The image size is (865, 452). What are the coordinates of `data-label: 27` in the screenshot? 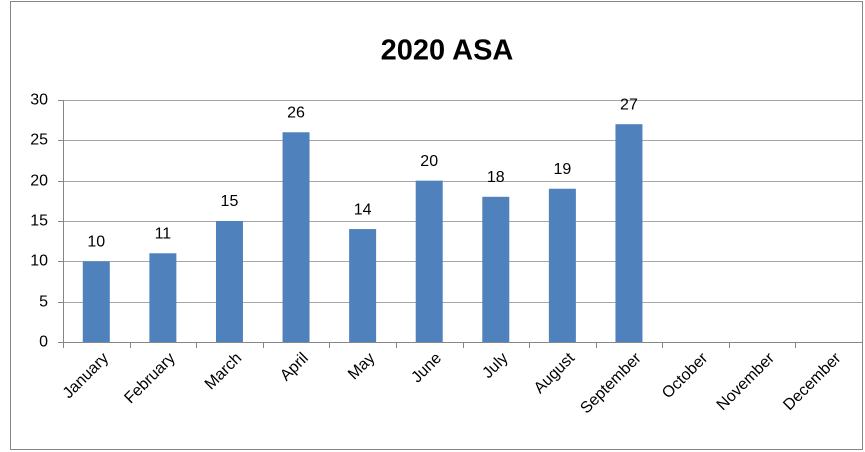 It's located at (629, 104).